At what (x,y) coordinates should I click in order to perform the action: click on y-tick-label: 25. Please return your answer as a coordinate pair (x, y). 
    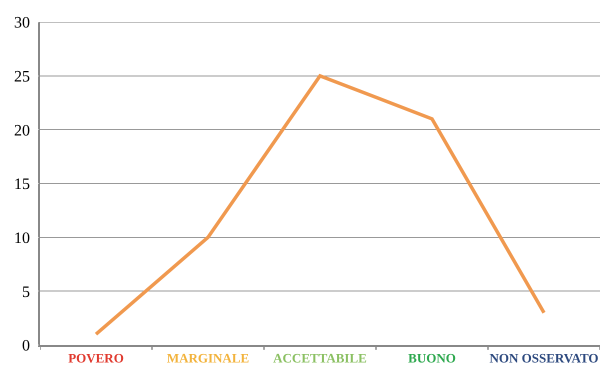
    Looking at the image, I should click on (22, 77).